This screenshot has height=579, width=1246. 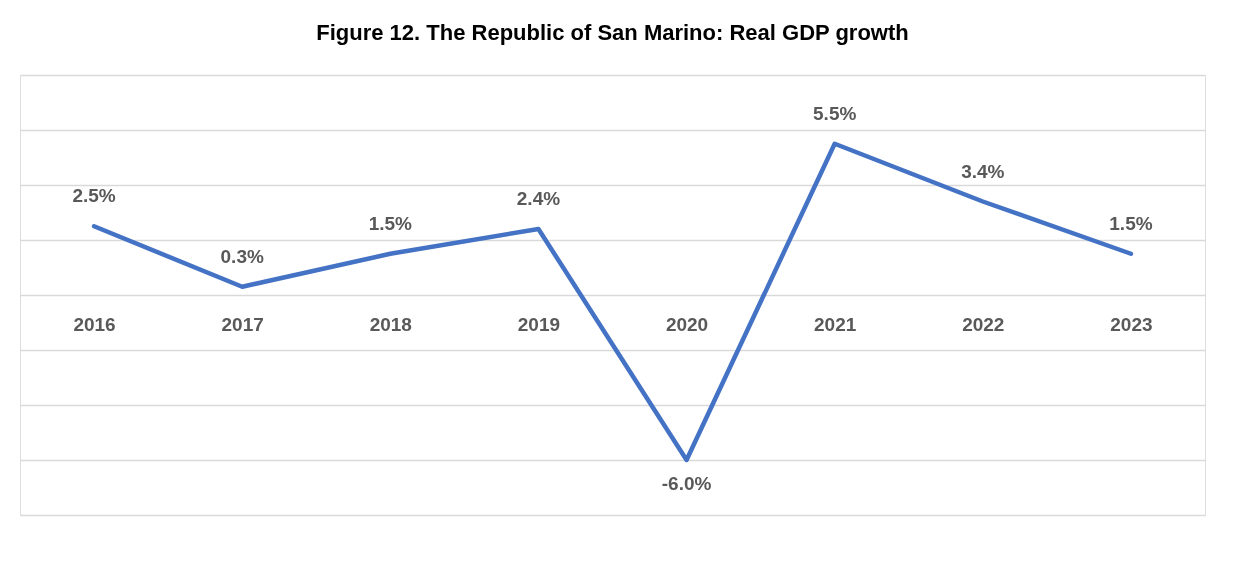 I want to click on data-label: -6.0%, so click(x=686, y=483).